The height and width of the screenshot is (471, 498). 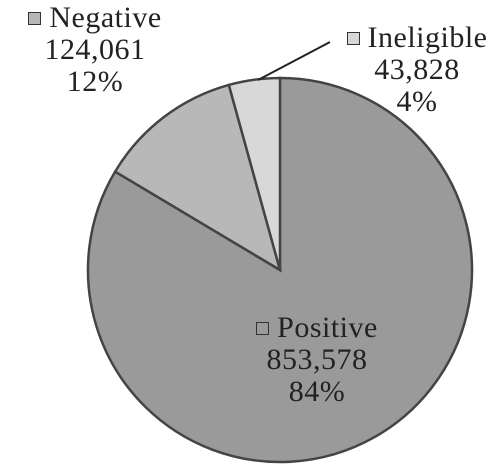 I want to click on slice-value-positive: 853,578, so click(x=317, y=359).